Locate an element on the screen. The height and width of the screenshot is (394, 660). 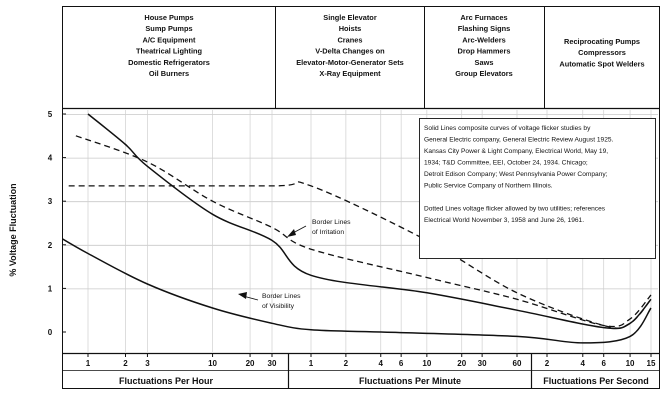
section-label-per-minute: Fluctuations Per Minute is located at coordinates (410, 381).